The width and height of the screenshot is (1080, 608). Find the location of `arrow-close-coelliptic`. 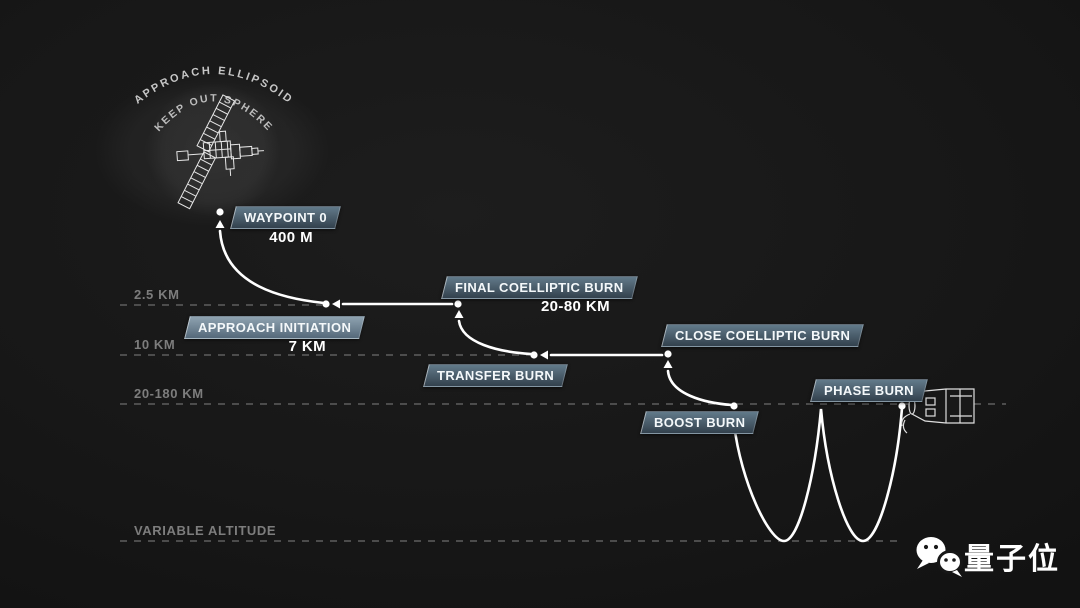

arrow-close-coelliptic is located at coordinates (668, 364).